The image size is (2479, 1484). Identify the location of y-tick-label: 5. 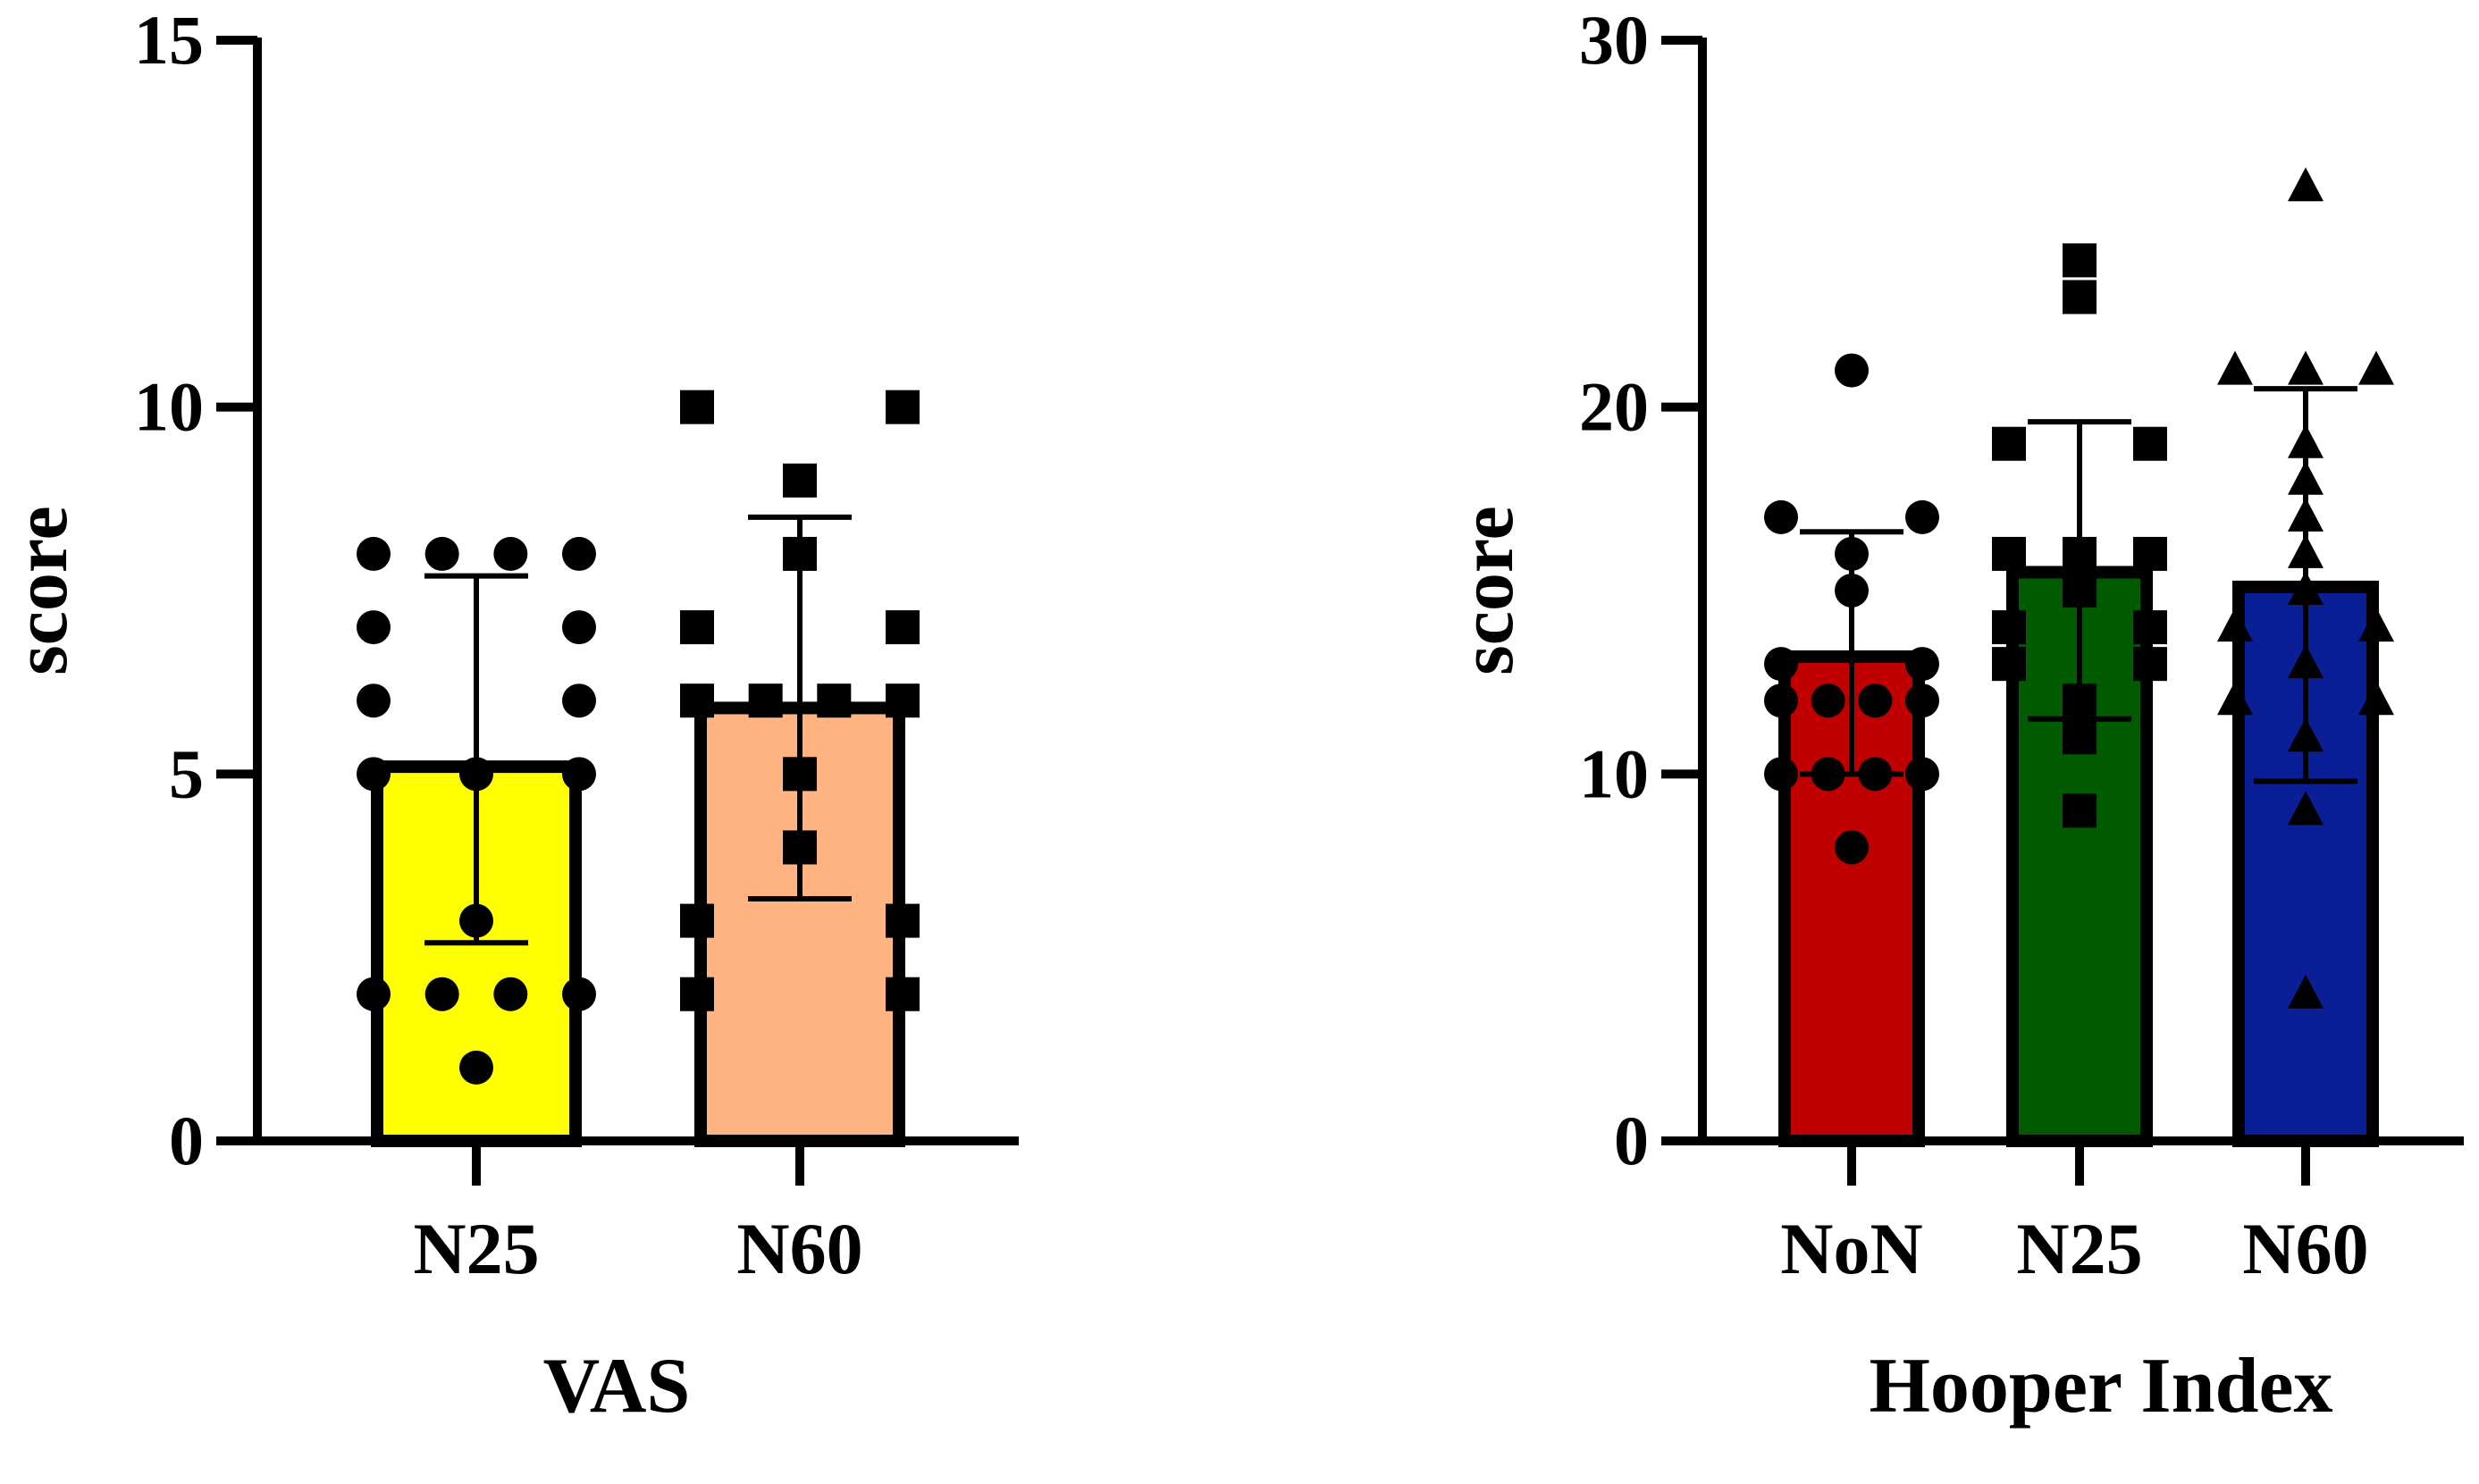
(186, 773).